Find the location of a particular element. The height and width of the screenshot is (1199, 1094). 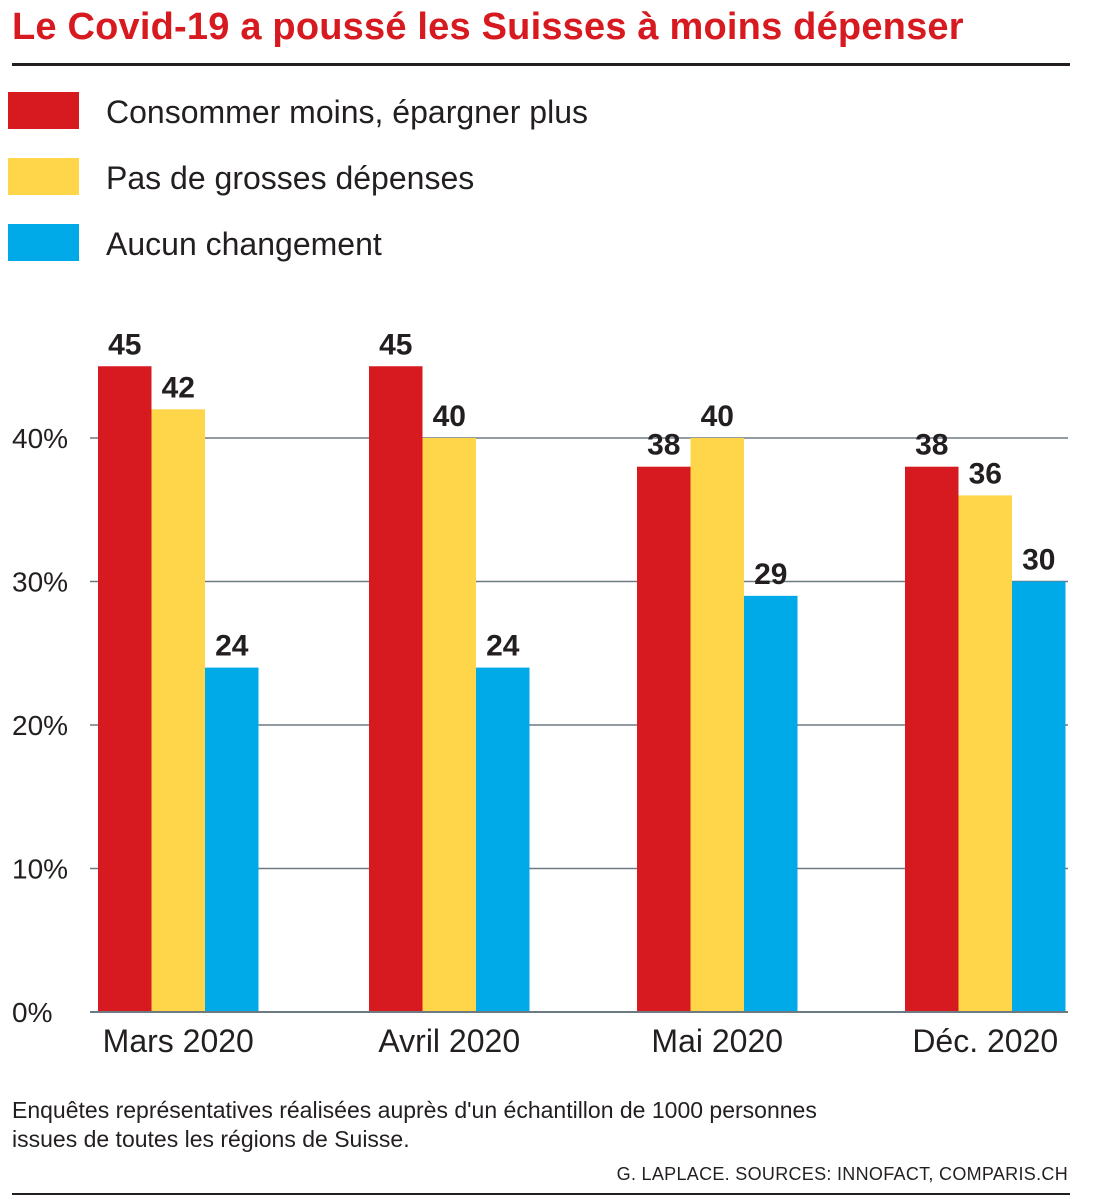

legend-swatch-blue is located at coordinates (43, 242).